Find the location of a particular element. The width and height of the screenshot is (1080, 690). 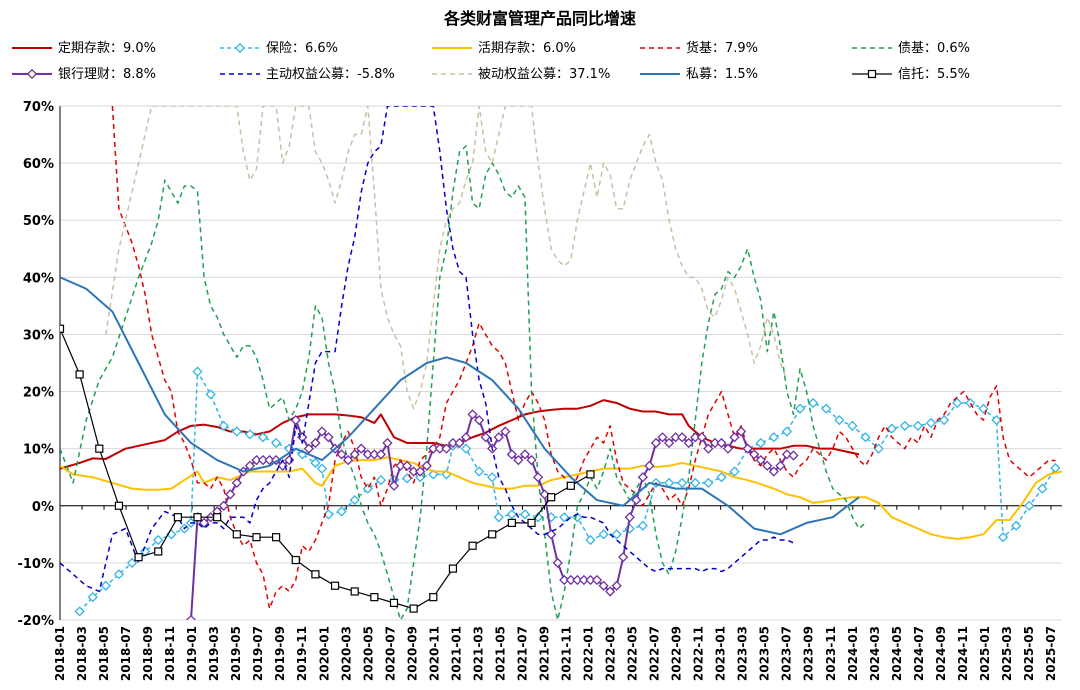

legend-item: 债基：0.6% is located at coordinates (911, 48).